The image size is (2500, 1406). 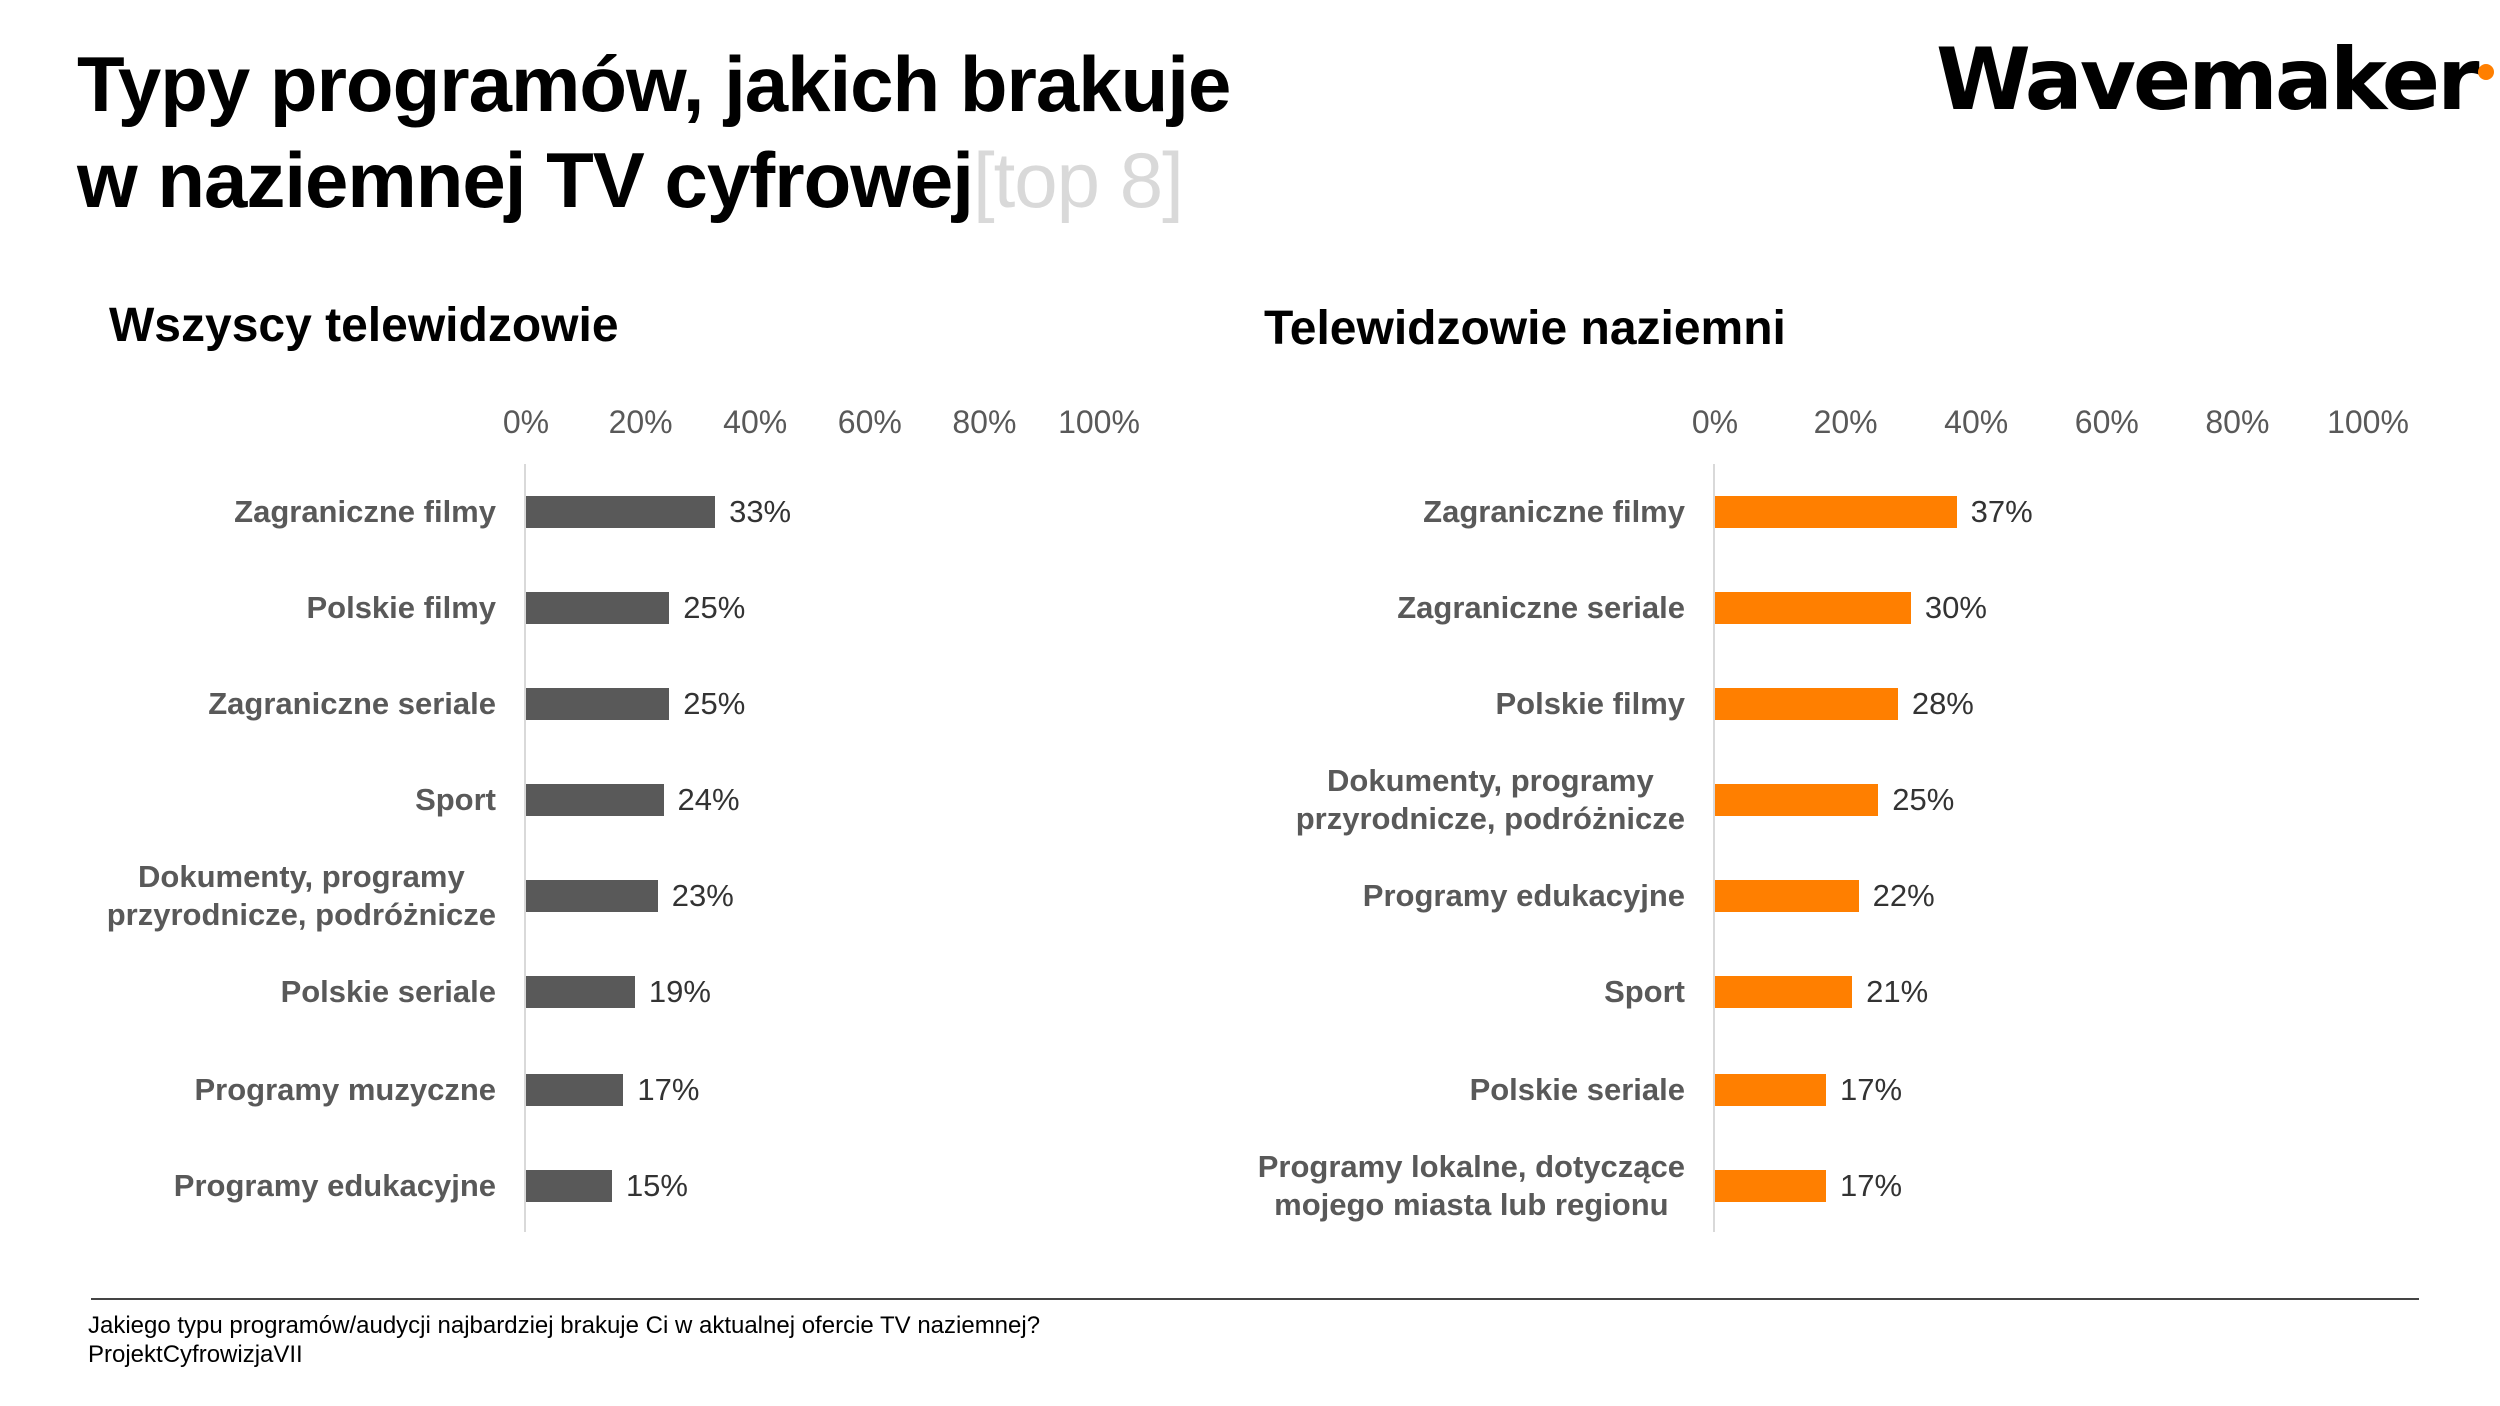 What do you see at coordinates (656, 1185) in the screenshot?
I see `data-label: 15%` at bounding box center [656, 1185].